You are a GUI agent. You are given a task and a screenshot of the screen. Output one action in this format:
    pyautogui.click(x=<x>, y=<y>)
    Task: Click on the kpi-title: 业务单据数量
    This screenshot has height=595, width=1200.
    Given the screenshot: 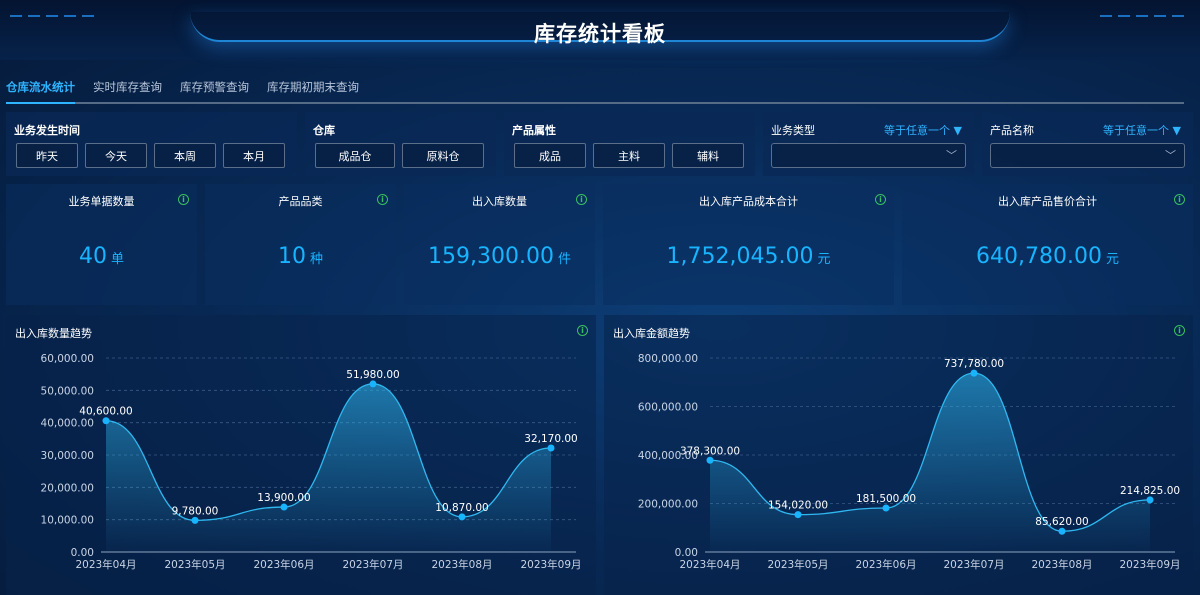 What is the action you would take?
    pyautogui.click(x=101, y=201)
    